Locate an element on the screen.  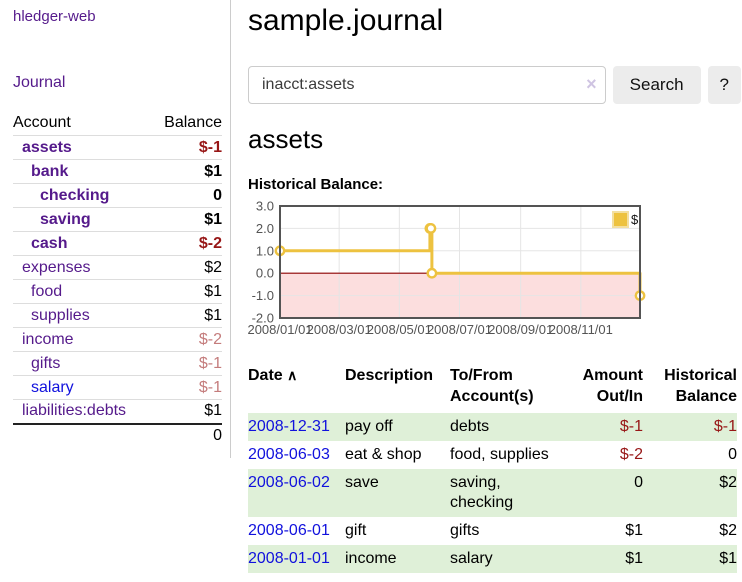
transaction-date: 2008-06-01 is located at coordinates (296, 531).